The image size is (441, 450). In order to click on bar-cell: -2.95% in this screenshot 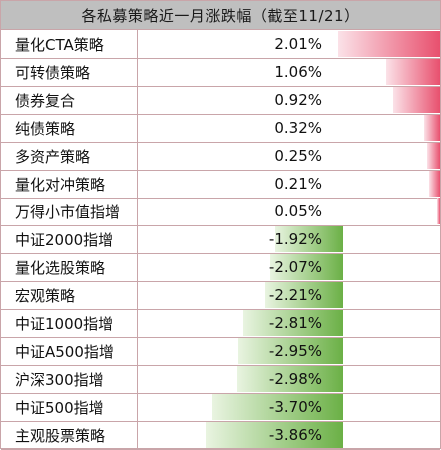, I will do `click(289, 351)`.